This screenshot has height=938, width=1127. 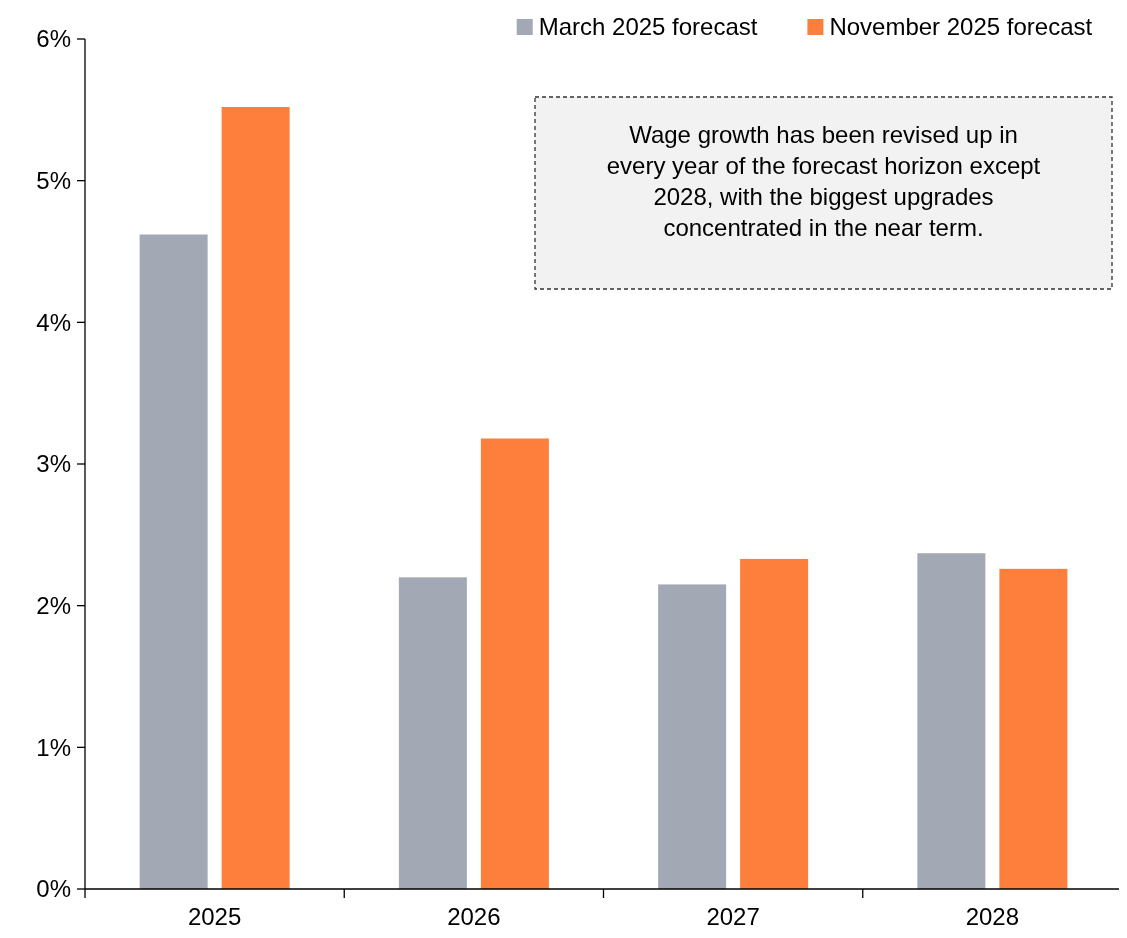 What do you see at coordinates (214, 916) in the screenshot?
I see `x-tick-label: 2025` at bounding box center [214, 916].